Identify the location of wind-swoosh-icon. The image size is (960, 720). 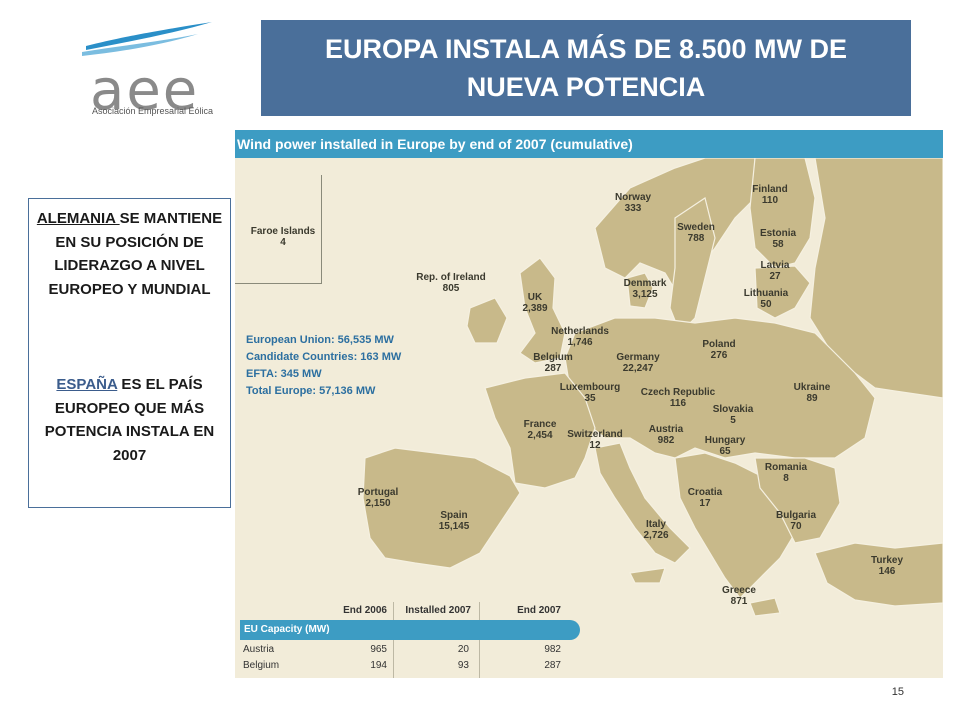
(147, 39).